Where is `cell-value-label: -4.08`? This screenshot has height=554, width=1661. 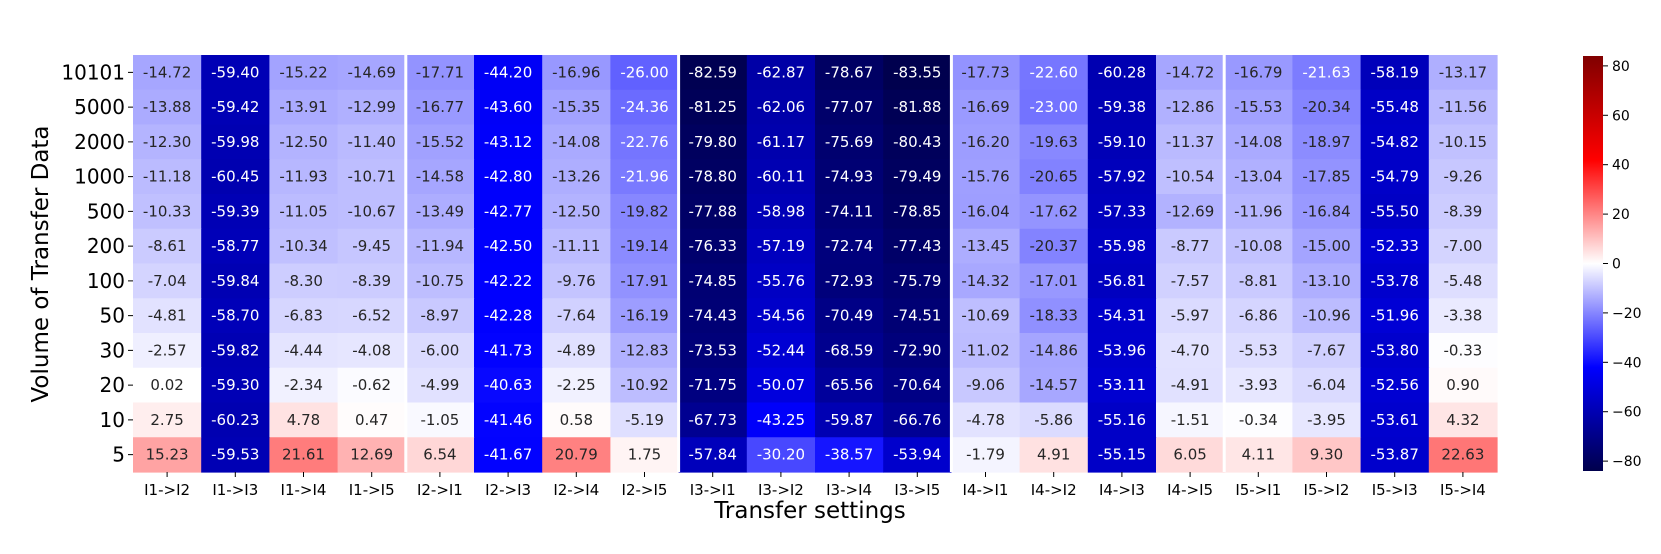 cell-value-label: -4.08 is located at coordinates (371, 350).